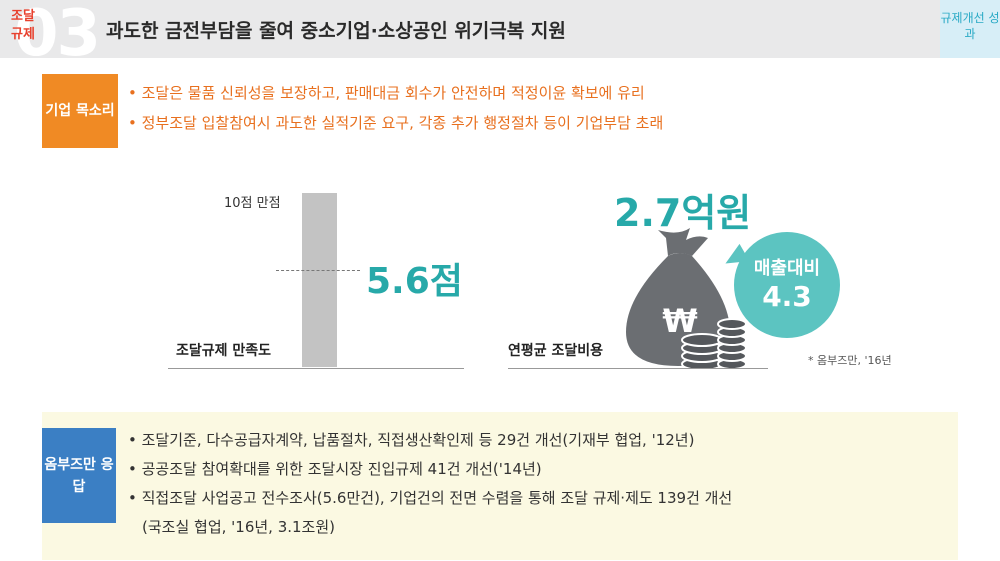 Image resolution: width=1000 pixels, height=561 pixels. What do you see at coordinates (224, 351) in the screenshot?
I see `satisfaction-label: 조달규제 만족도` at bounding box center [224, 351].